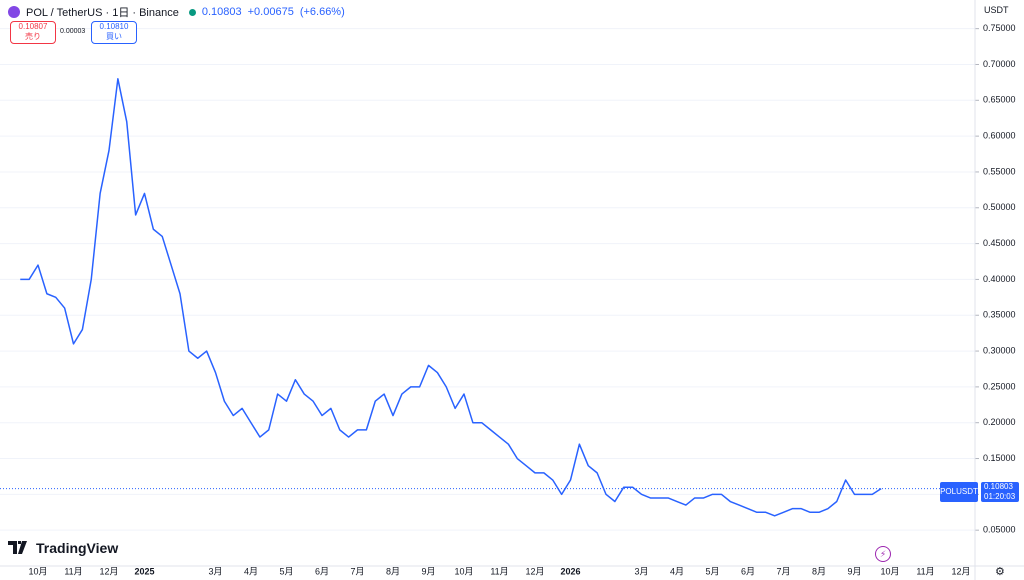 The height and width of the screenshot is (580, 1024). What do you see at coordinates (114, 26) in the screenshot?
I see `buy-price: 0.10810` at bounding box center [114, 26].